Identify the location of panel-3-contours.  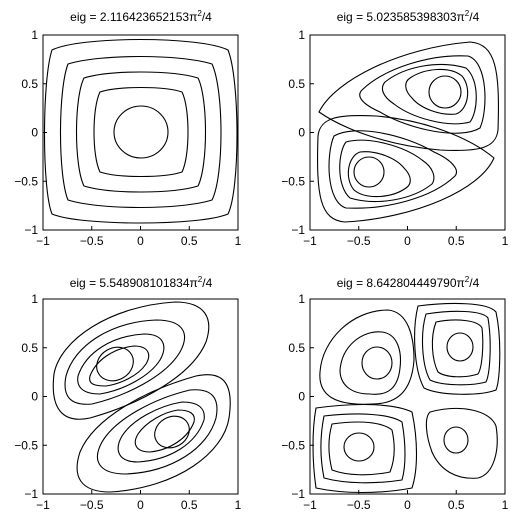
(141, 397).